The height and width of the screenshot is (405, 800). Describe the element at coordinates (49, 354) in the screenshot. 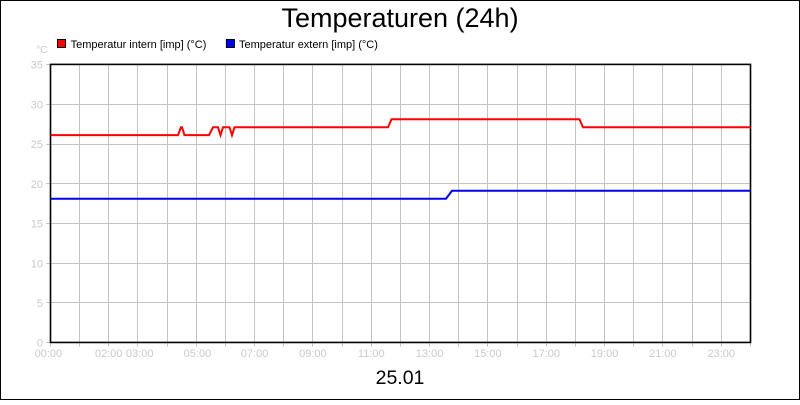

I see `svg-text: 00:00` at that location.